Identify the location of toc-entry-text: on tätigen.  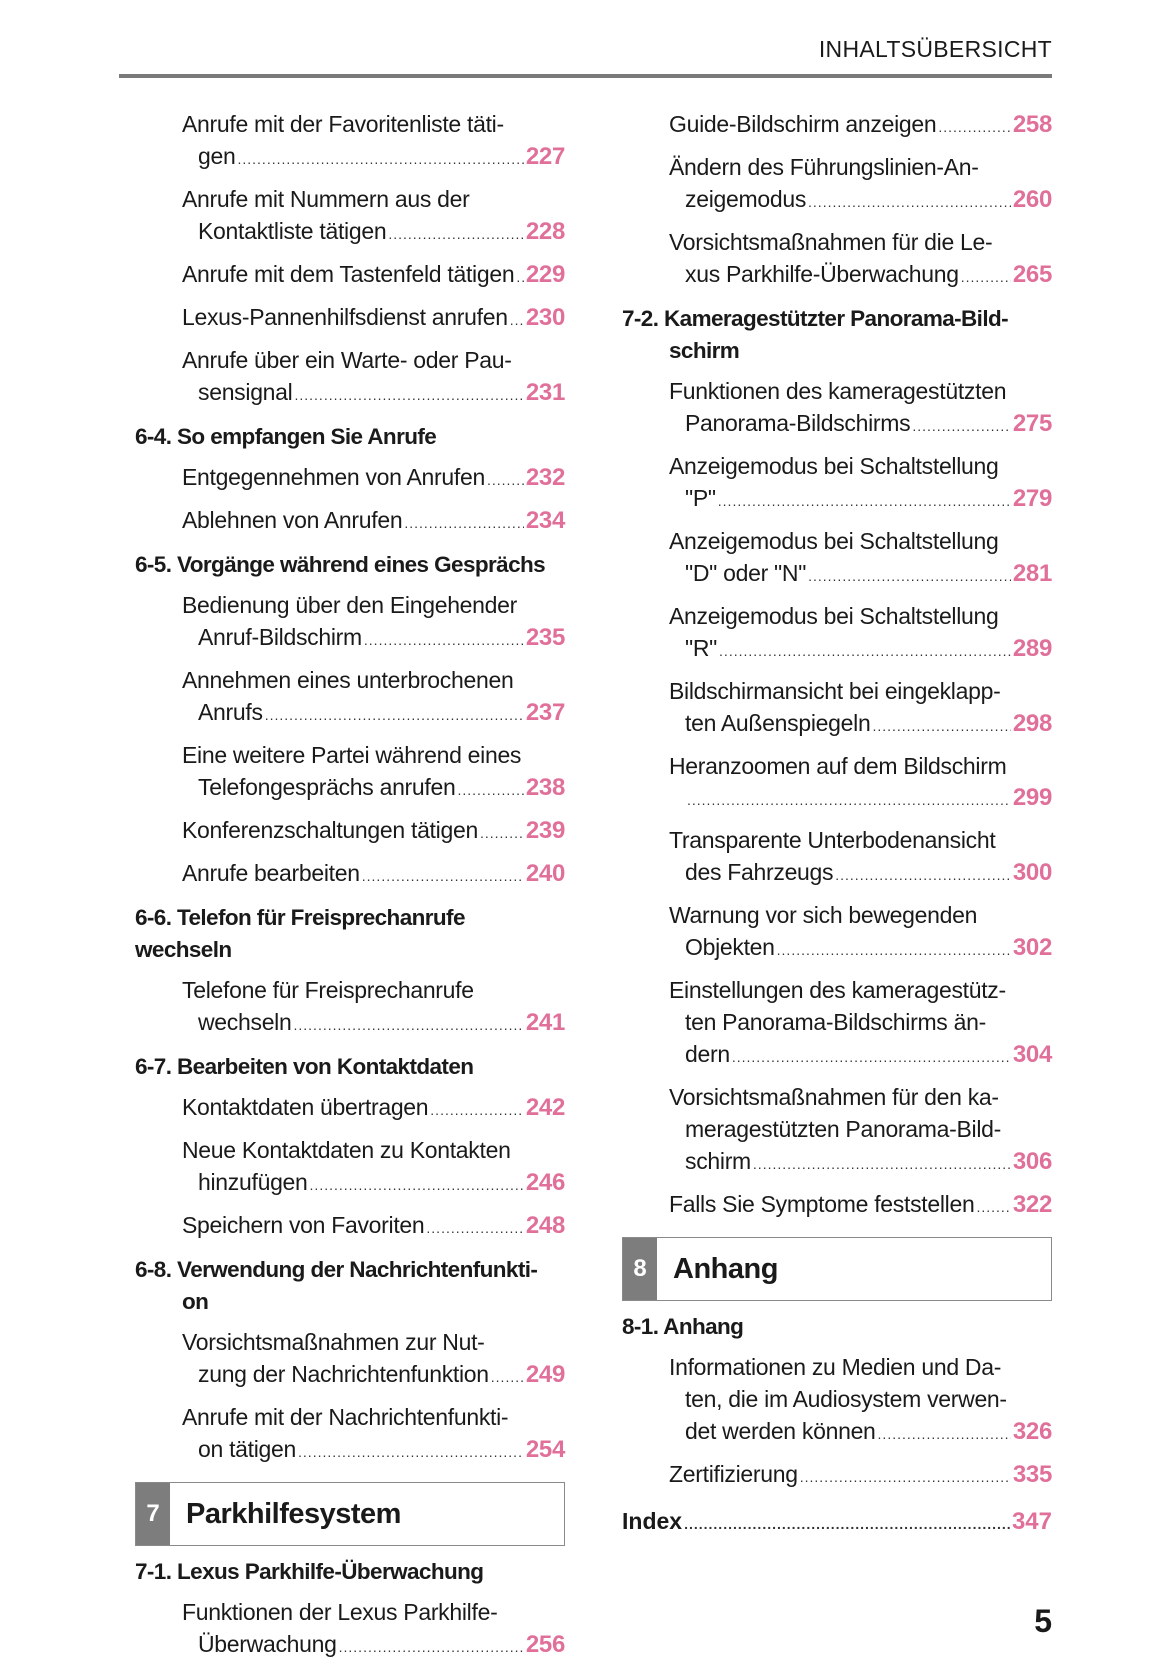
(247, 1449).